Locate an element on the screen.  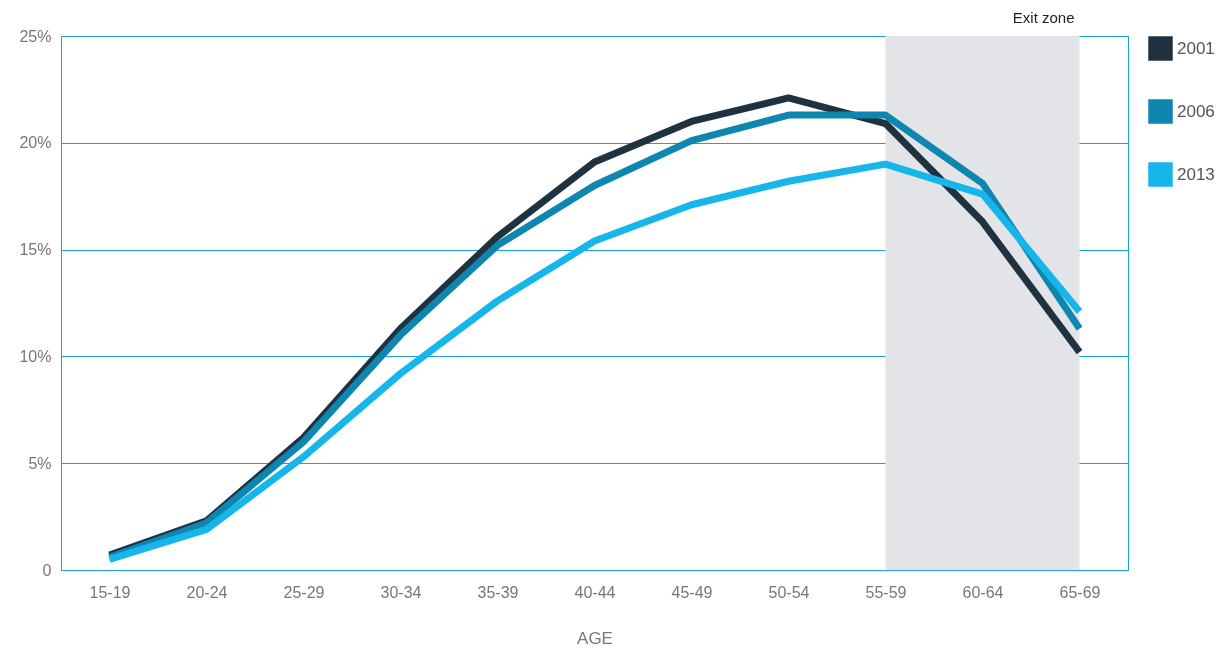
band-label: Exit zone is located at coordinates (1043, 17).